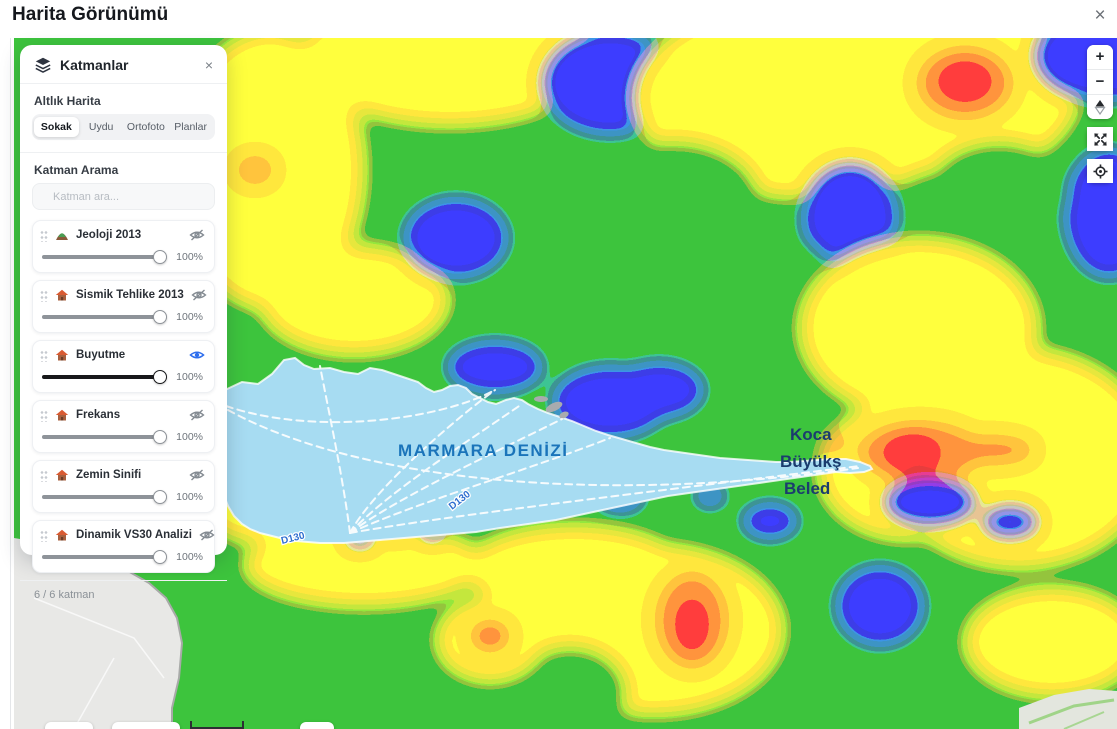 This screenshot has width=1117, height=729. Describe the element at coordinates (123, 426) in the screenshot. I see `layer-card-frekans: Frekans 100%` at that location.